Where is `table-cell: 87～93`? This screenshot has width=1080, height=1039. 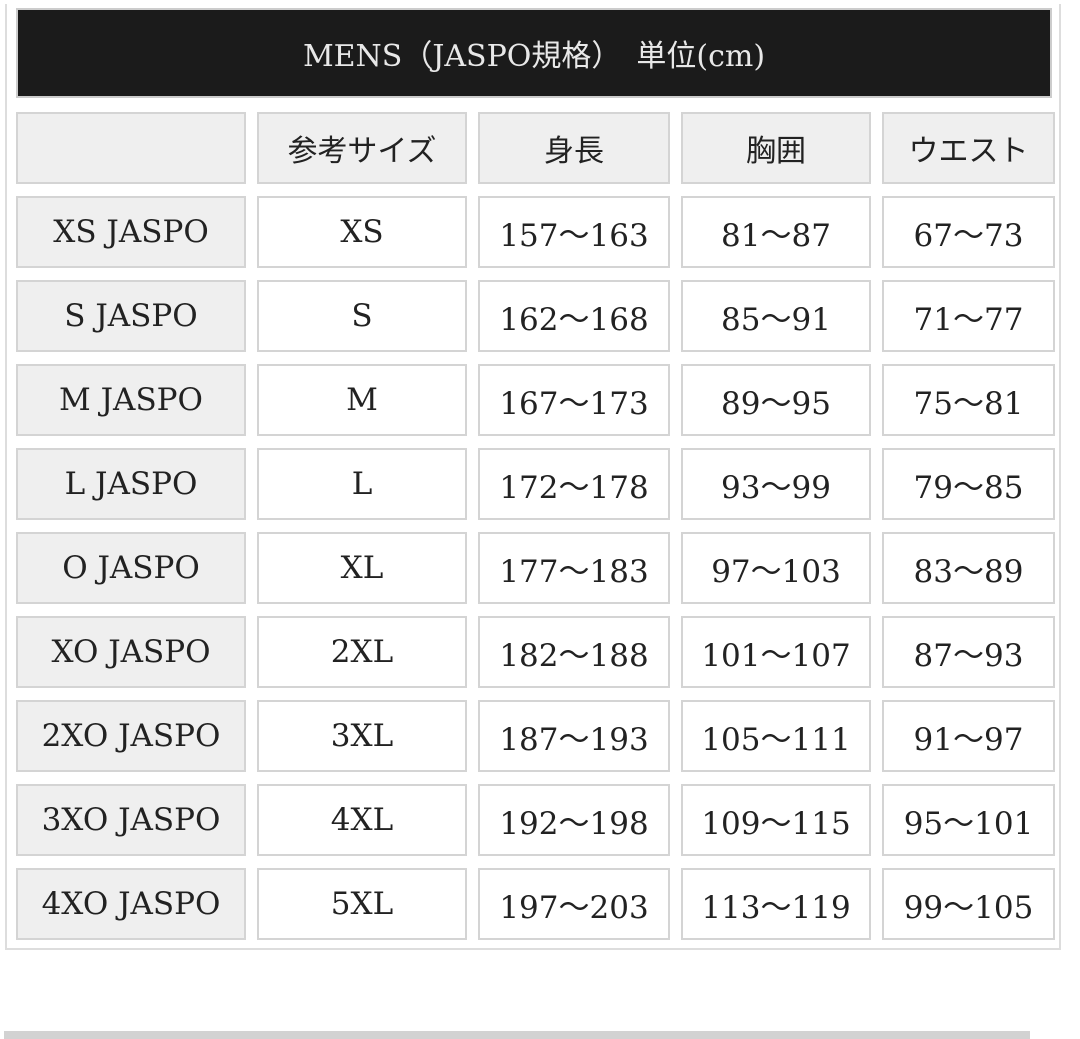
table-cell: 87～93 is located at coordinates (968, 652).